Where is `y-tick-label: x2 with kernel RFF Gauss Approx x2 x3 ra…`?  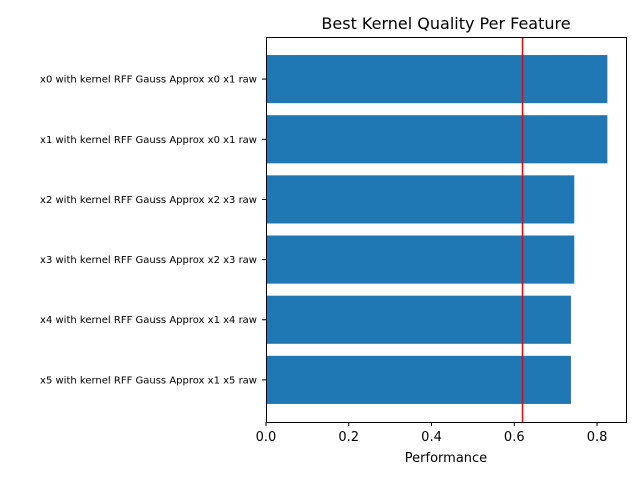
y-tick-label: x2 with kernel RFF Gauss Approx x2 x3 ra… is located at coordinates (148, 200).